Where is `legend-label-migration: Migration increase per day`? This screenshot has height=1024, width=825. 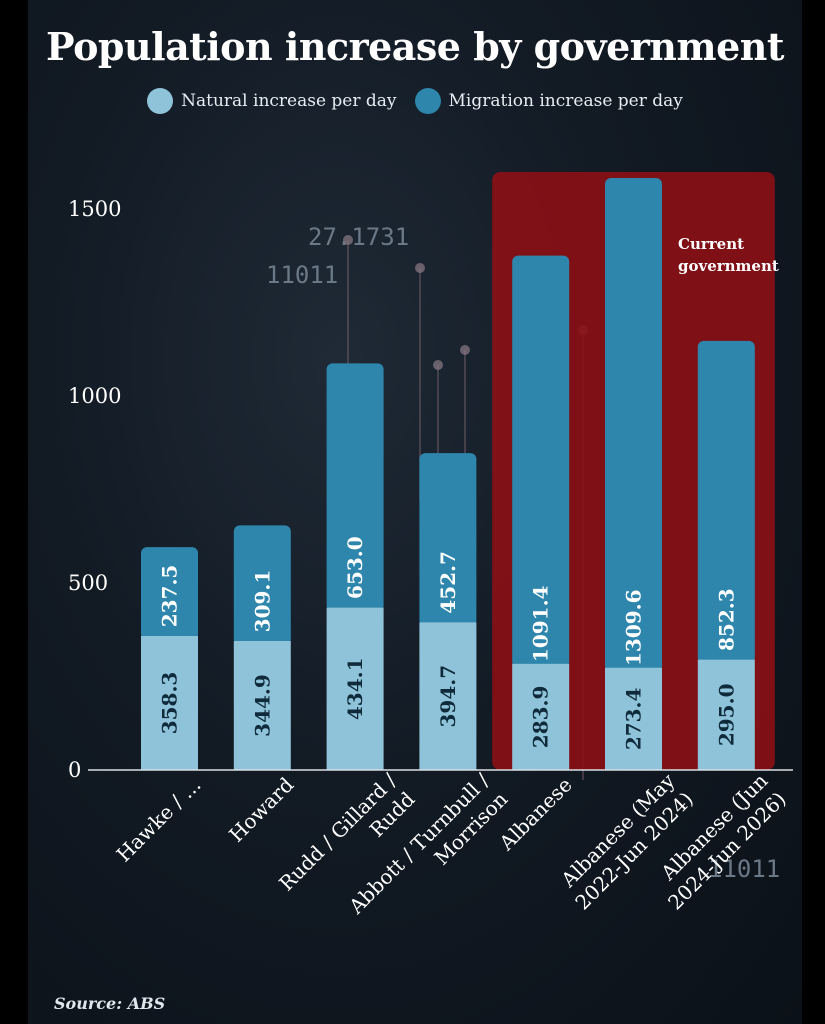 legend-label-migration: Migration increase per day is located at coordinates (565, 101).